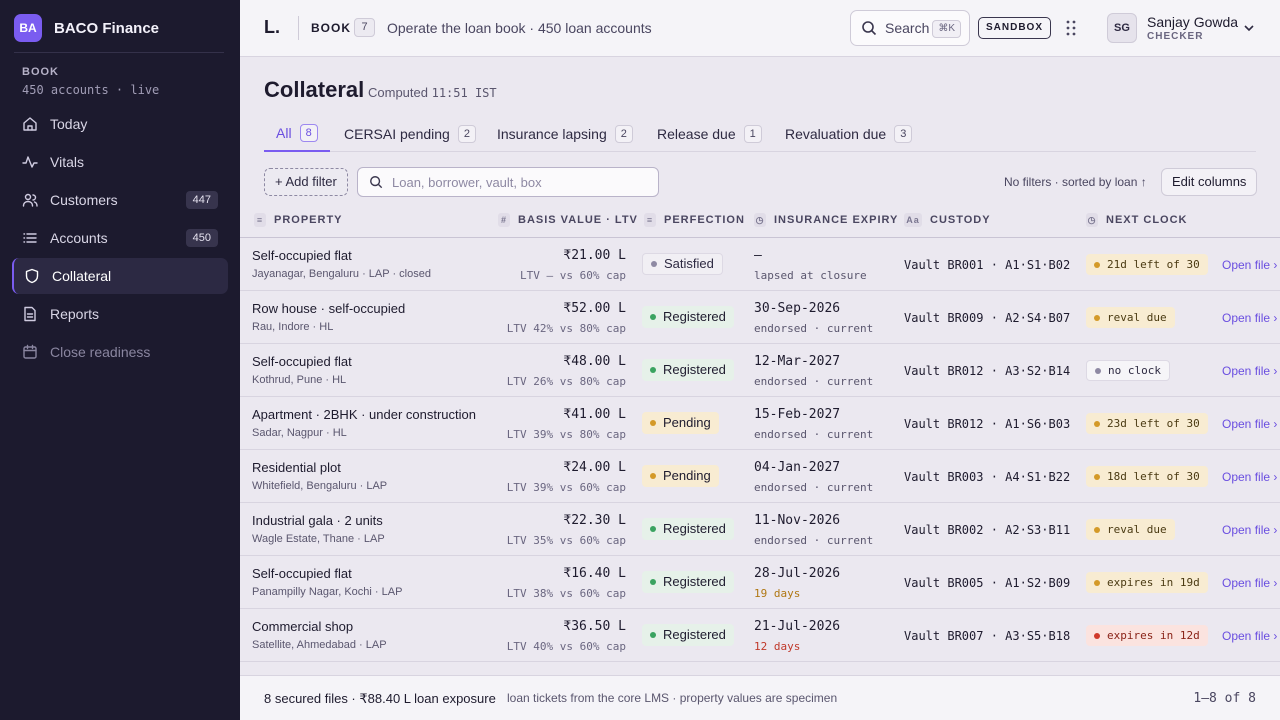 This screenshot has width=1280, height=720. Describe the element at coordinates (797, 626) in the screenshot. I see `insurance-expiry-date: 21-Jul-2026` at that location.